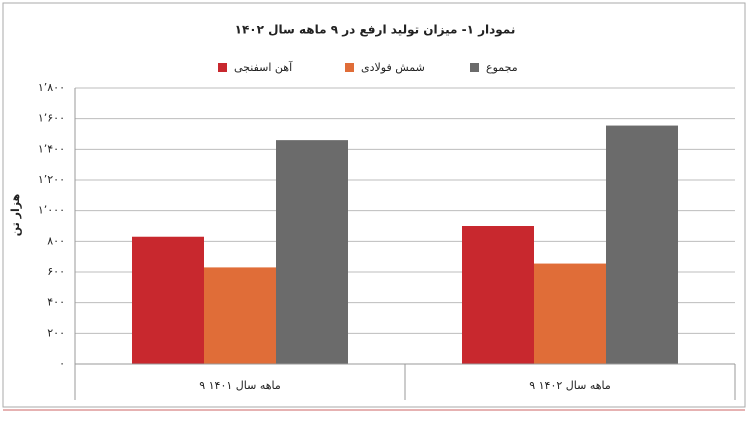 The width and height of the screenshot is (750, 430). I want to click on y-tick-label: ۱٬۲۰۰, so click(51, 179).